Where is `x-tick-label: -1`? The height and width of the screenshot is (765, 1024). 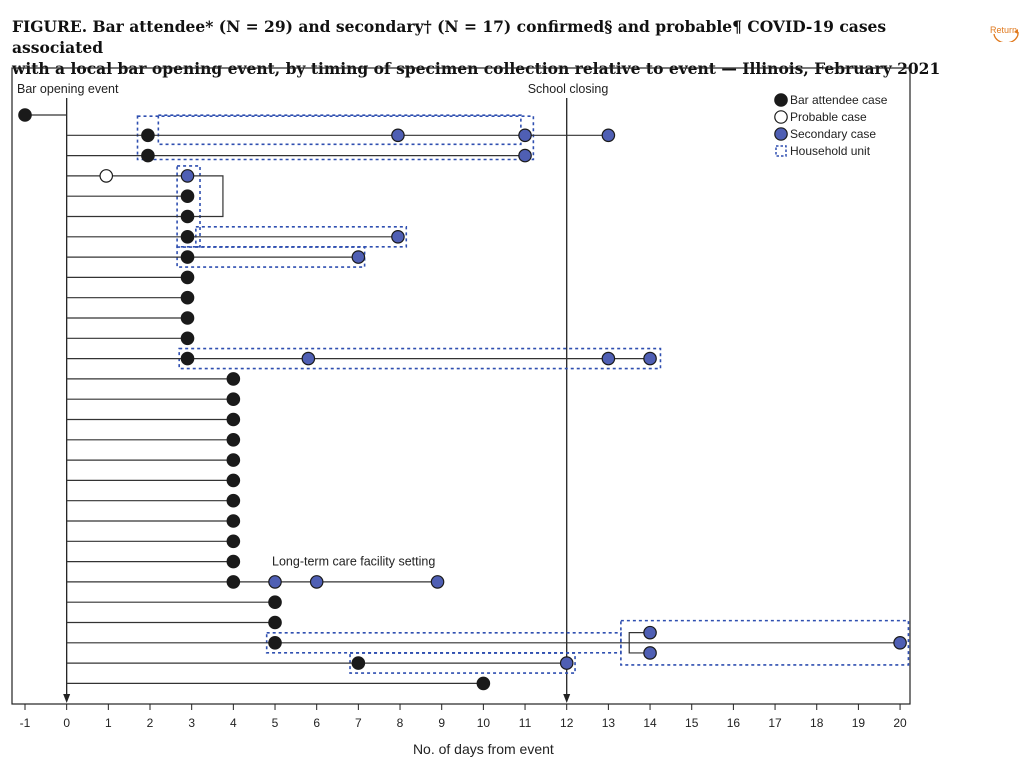 x-tick-label: -1 is located at coordinates (25, 723).